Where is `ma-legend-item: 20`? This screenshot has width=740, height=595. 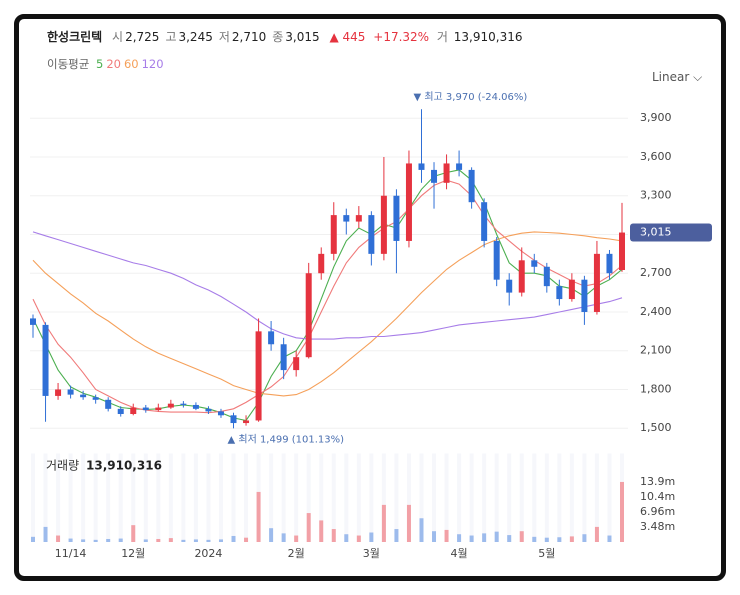
ma-legend-item: 20 is located at coordinates (113, 64).